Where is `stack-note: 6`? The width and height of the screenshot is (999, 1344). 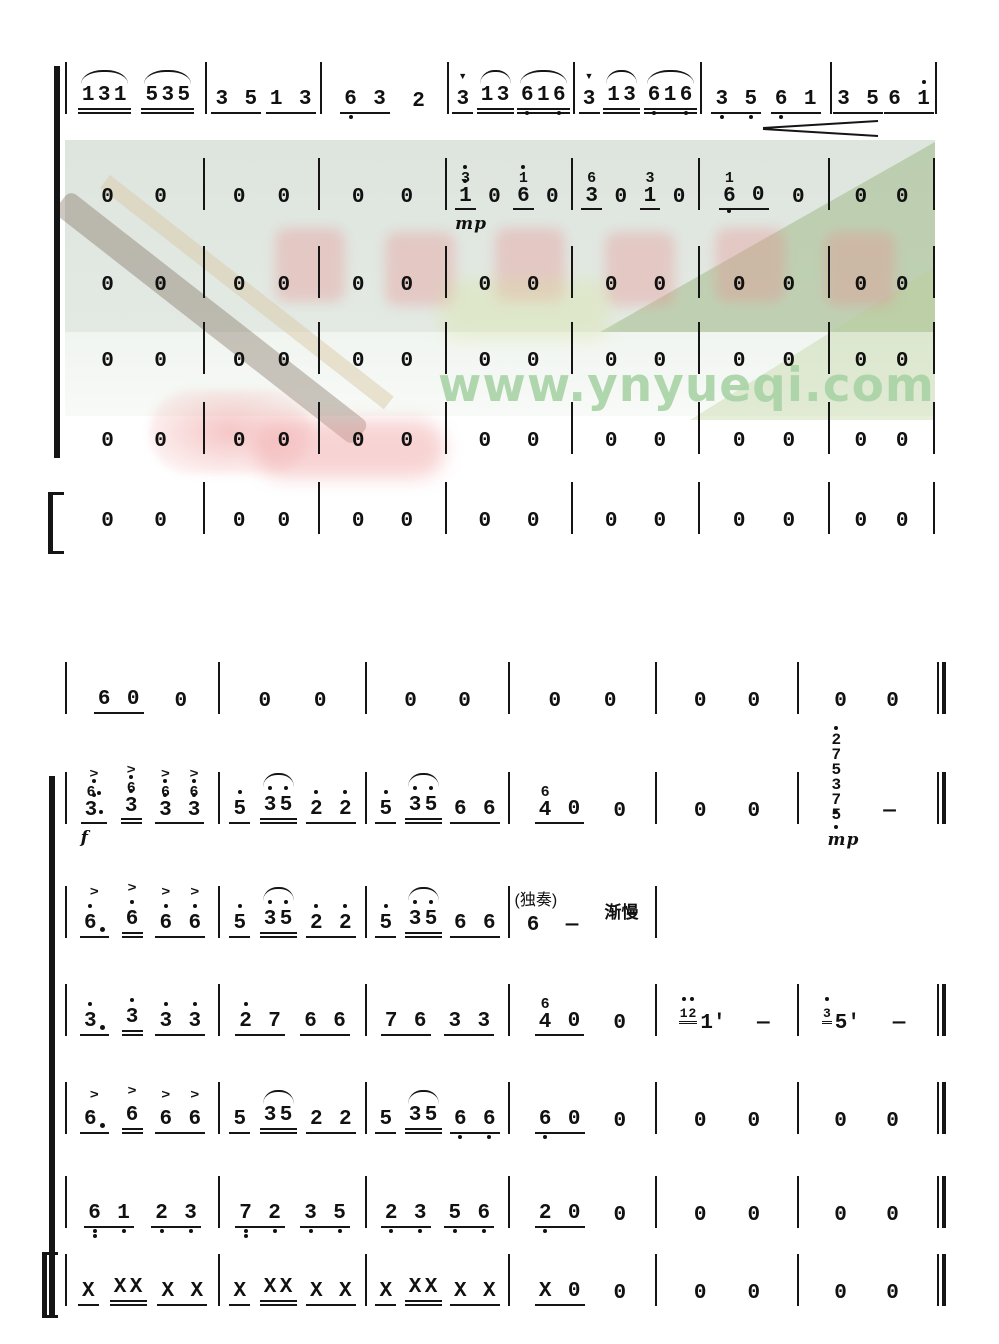 stack-note: 6 is located at coordinates (545, 792).